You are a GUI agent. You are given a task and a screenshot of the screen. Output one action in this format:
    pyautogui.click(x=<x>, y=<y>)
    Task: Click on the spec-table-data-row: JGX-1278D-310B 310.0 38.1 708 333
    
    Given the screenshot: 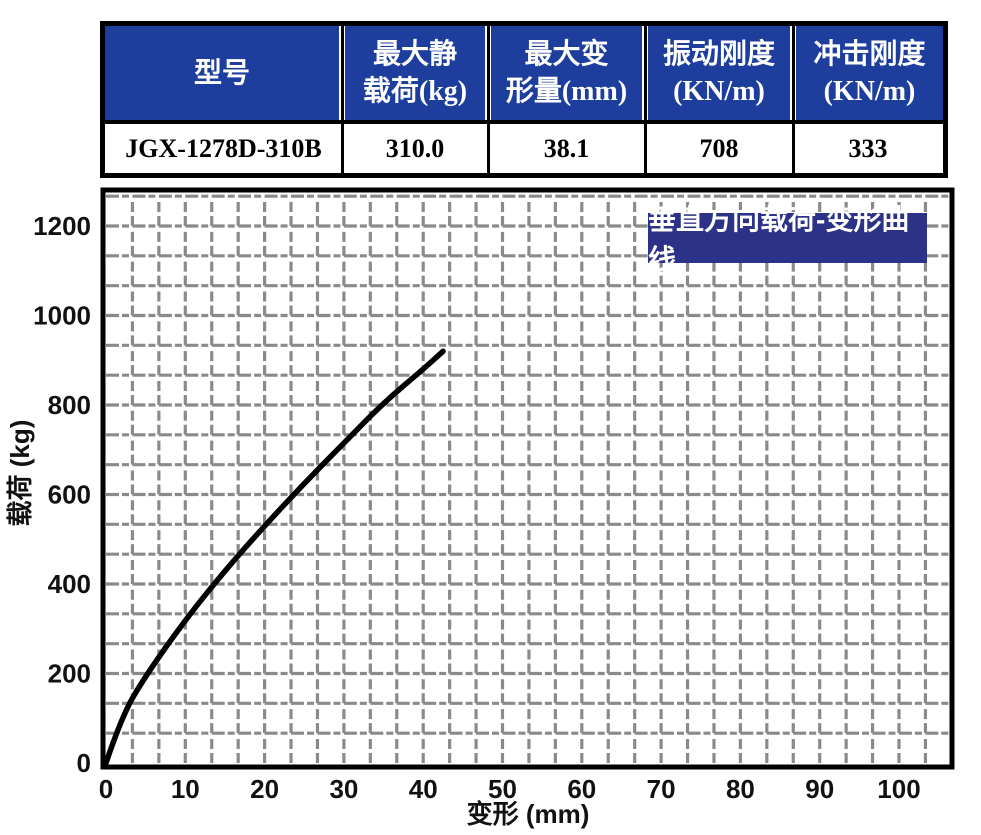 What is the action you would take?
    pyautogui.click(x=524, y=148)
    